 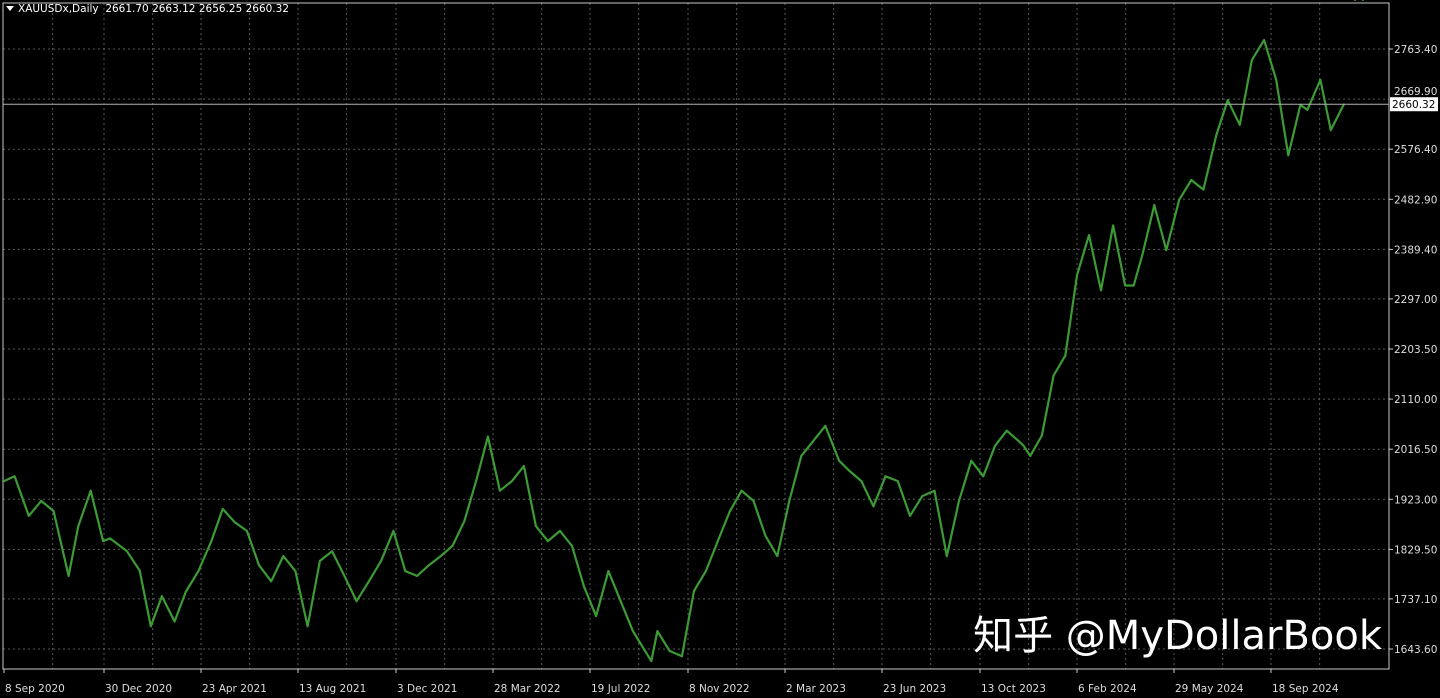 I want to click on dropdown-triangle-icon, so click(x=10, y=8).